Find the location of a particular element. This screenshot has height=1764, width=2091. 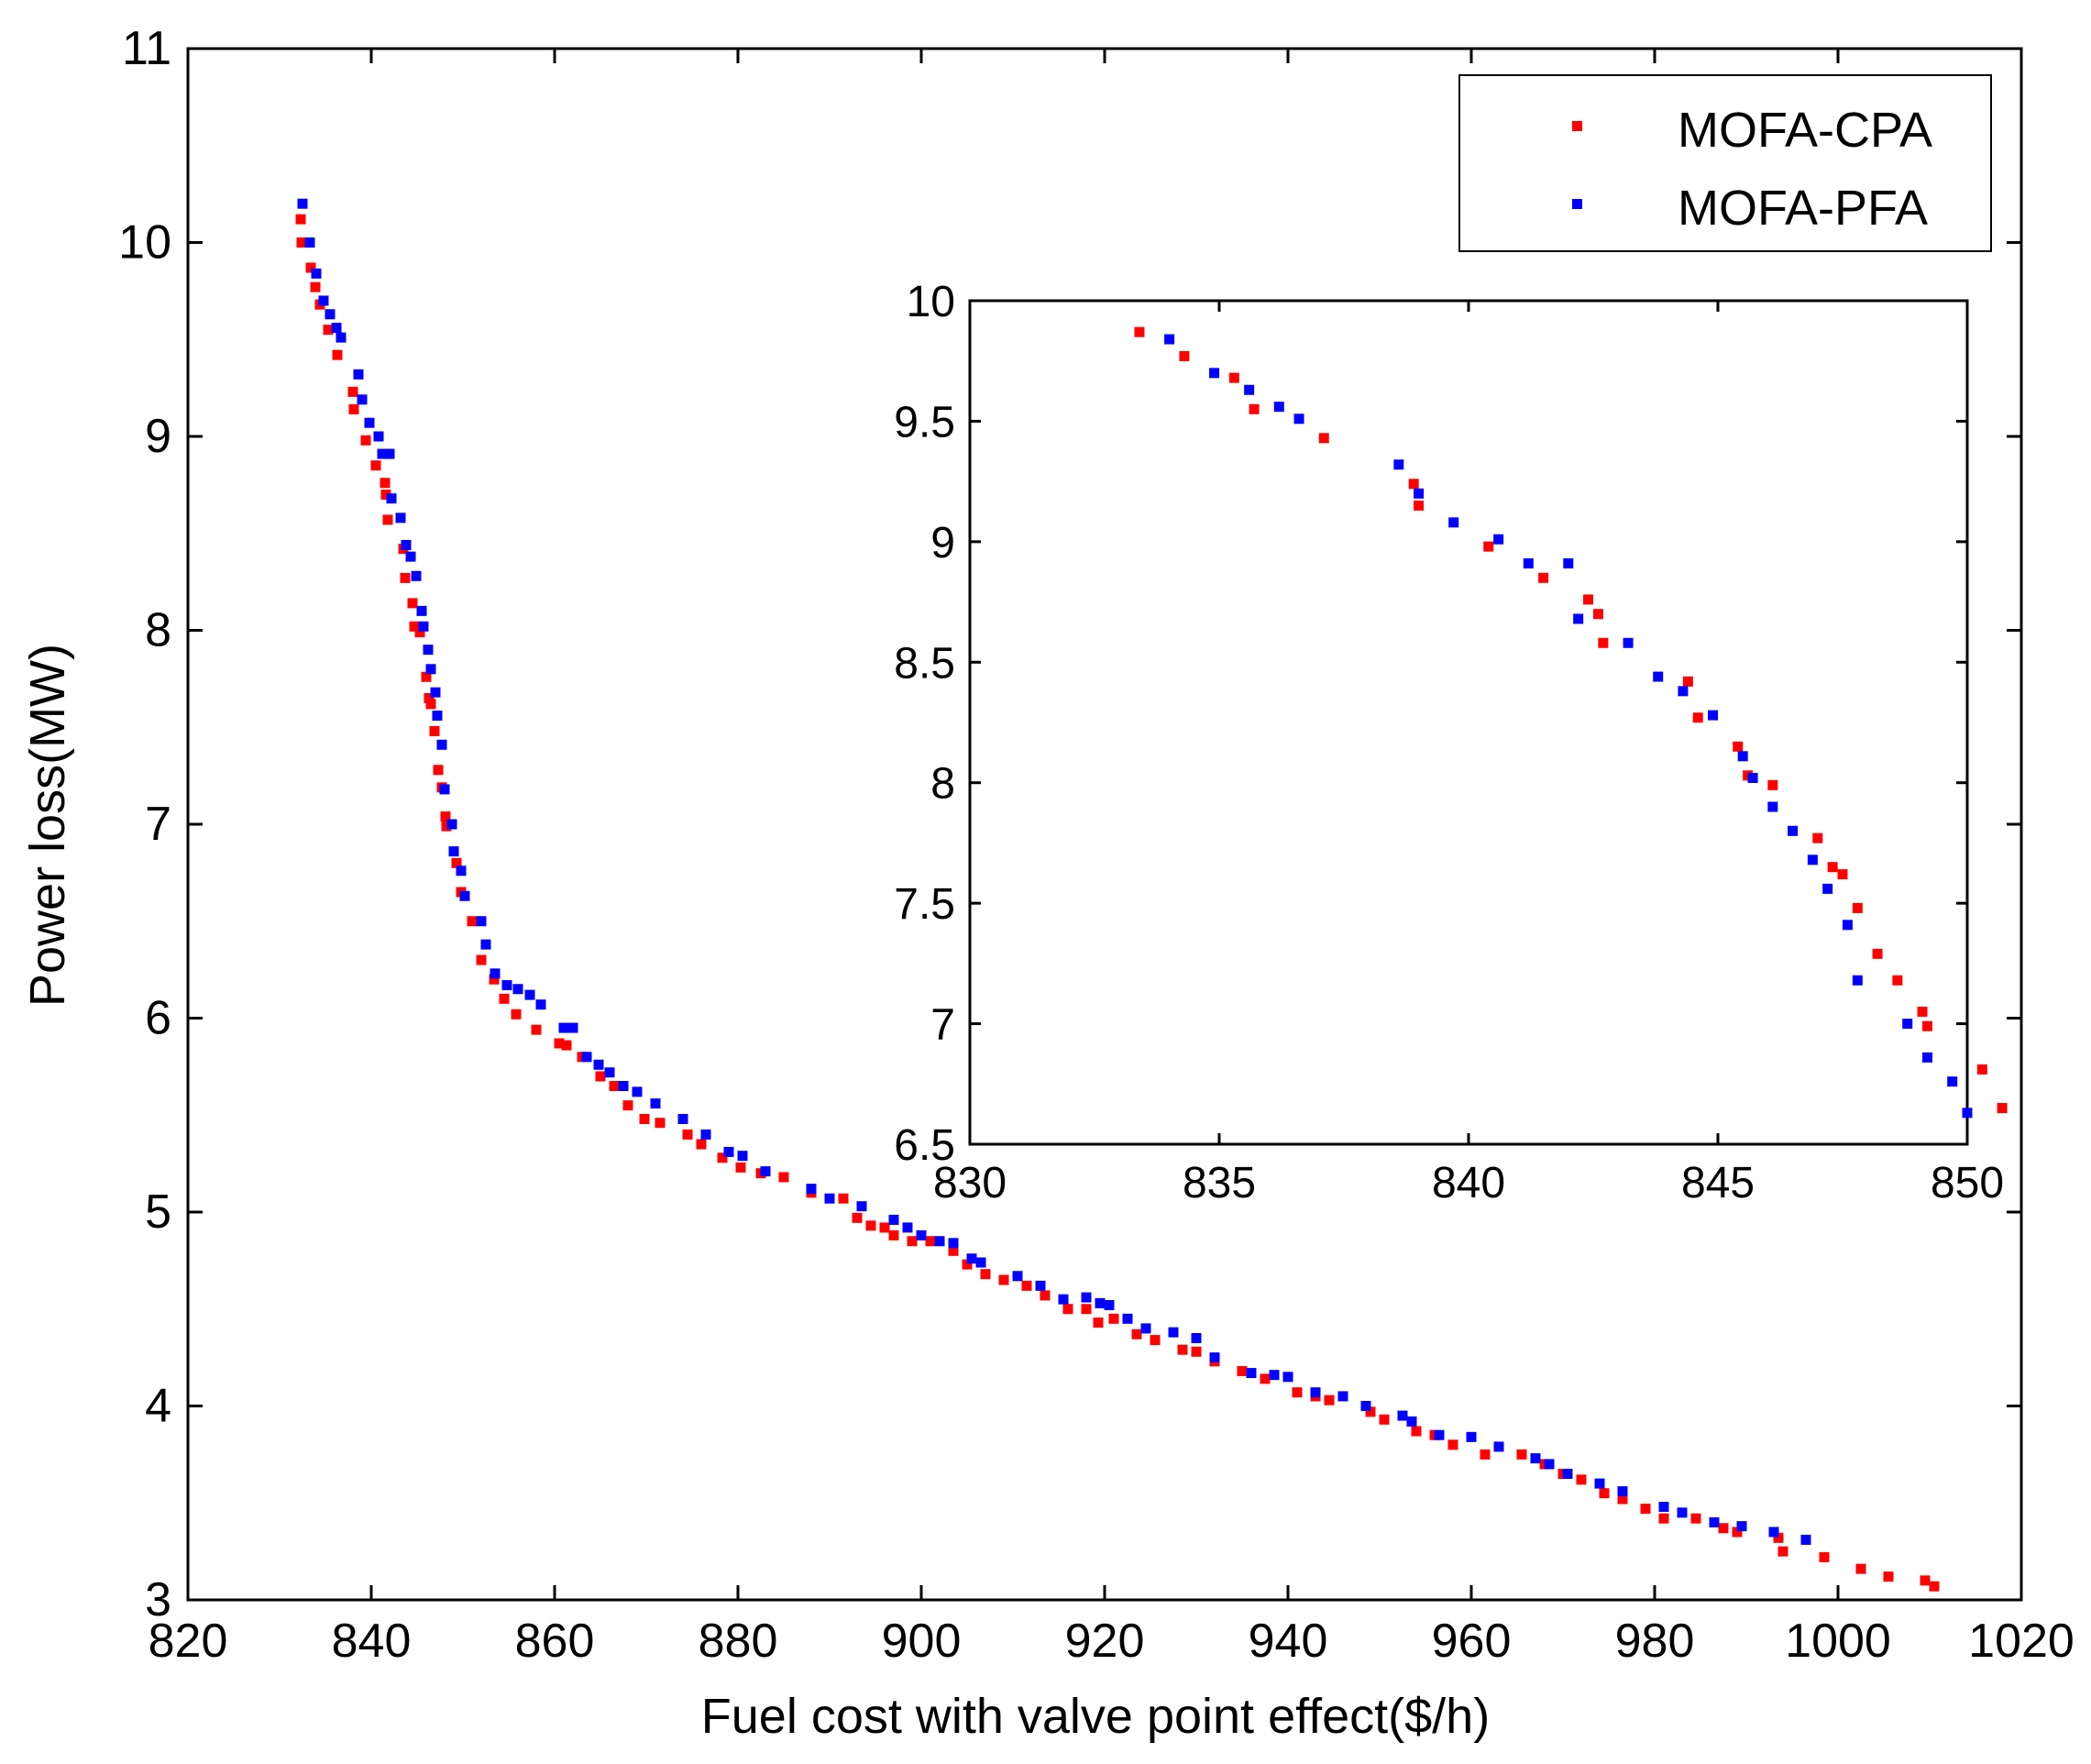

inset-y-tick-label: 7 is located at coordinates (942, 1025).